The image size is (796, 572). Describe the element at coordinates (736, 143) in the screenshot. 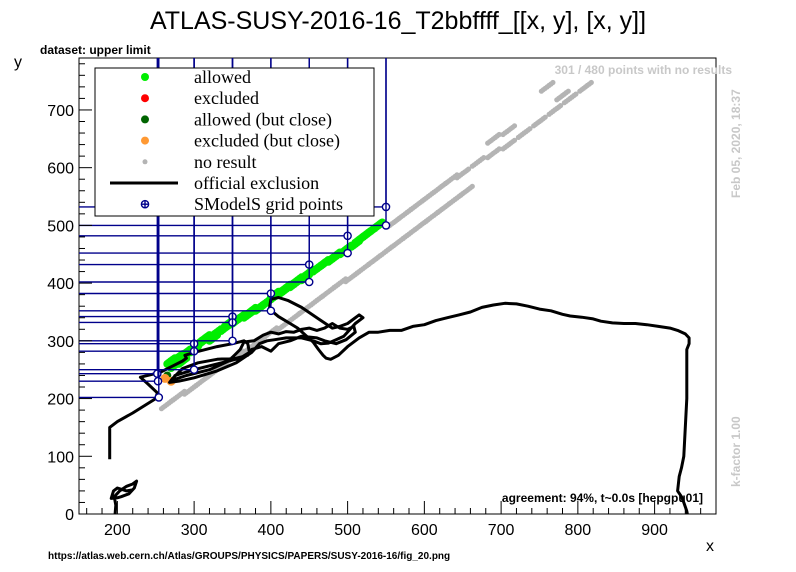

I see `timestamp: Feb 05, 2020, 18:37` at that location.